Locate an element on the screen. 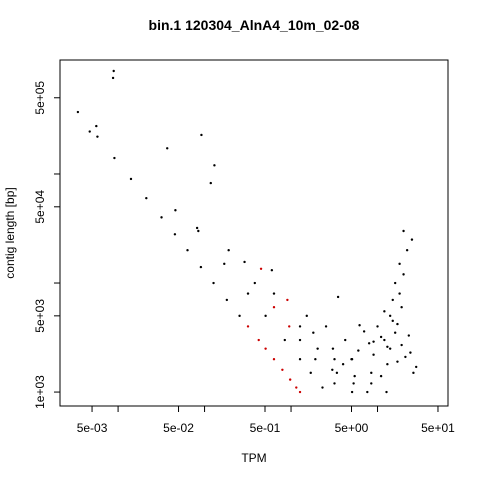 The width and height of the screenshot is (480, 480). x-tick-label: 5e-03 is located at coordinates (92, 428).